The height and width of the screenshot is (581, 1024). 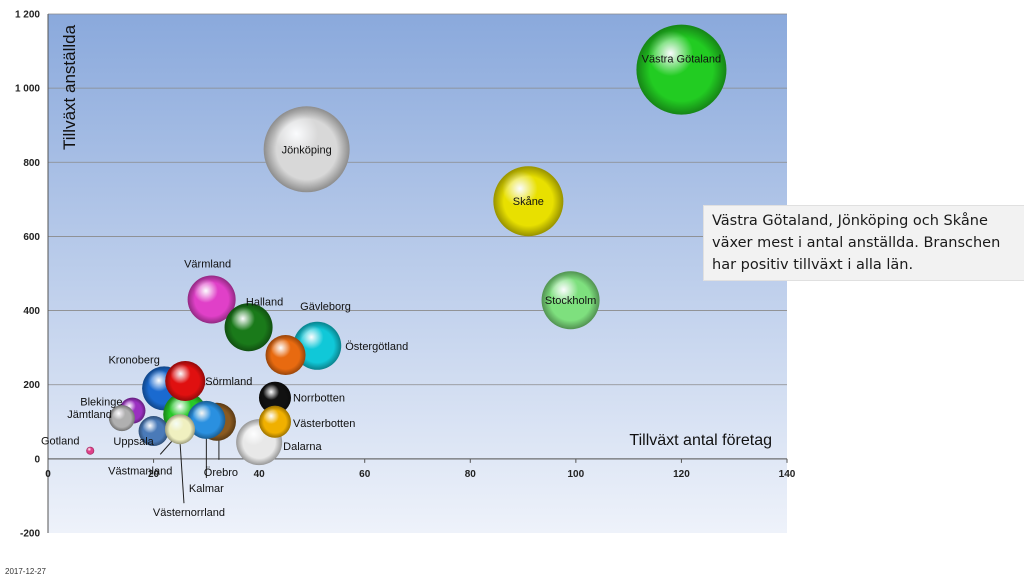 What do you see at coordinates (30, 534) in the screenshot?
I see `y-tick-label: -200` at bounding box center [30, 534].